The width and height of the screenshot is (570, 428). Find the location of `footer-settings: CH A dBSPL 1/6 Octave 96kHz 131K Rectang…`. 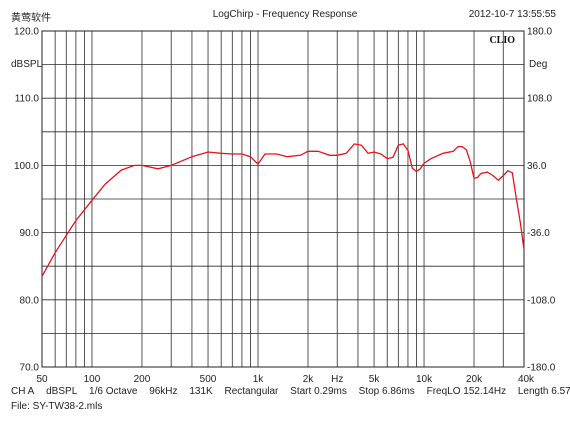

footer-settings: CH A dBSPL 1/6 Octave 96kHz 131K Rectang… is located at coordinates (290, 391).